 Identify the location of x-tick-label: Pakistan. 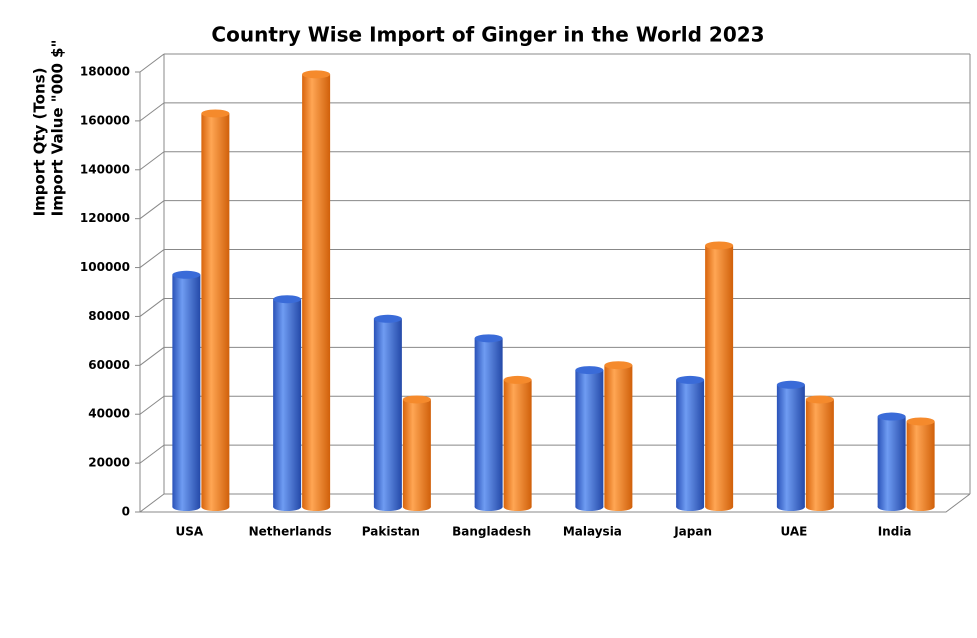
(391, 532).